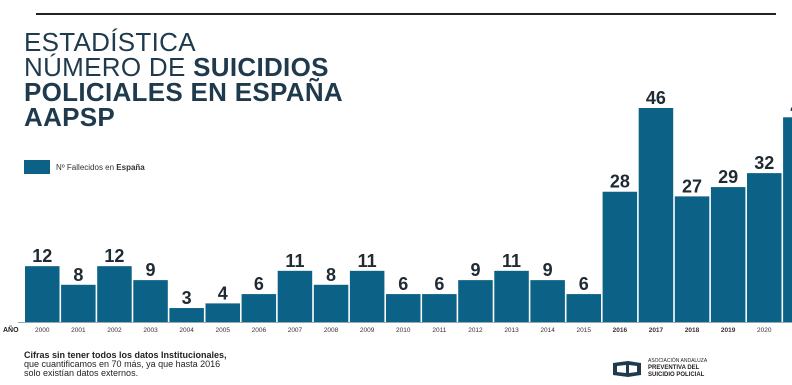 This screenshot has width=792, height=385. Describe the element at coordinates (728, 330) in the screenshot. I see `x-tick-label: 2019` at that location.